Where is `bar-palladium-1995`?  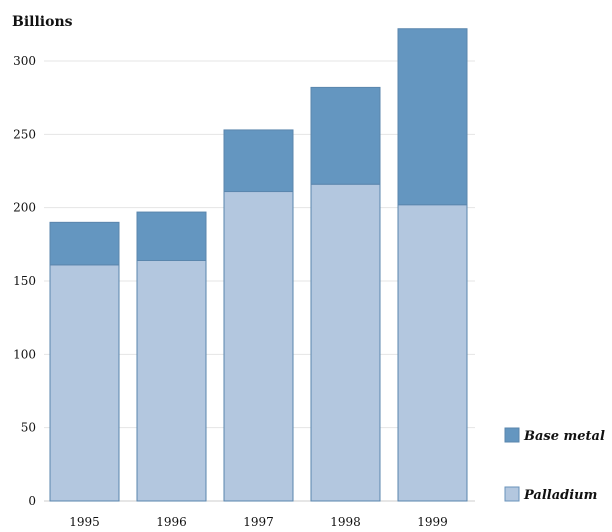
bar-palladium-1995 is located at coordinates (84, 383).